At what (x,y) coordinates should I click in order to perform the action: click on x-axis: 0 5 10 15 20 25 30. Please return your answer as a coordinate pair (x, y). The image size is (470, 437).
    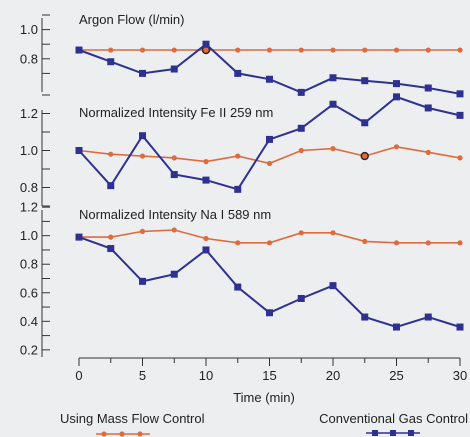
    Looking at the image, I should click on (271, 370).